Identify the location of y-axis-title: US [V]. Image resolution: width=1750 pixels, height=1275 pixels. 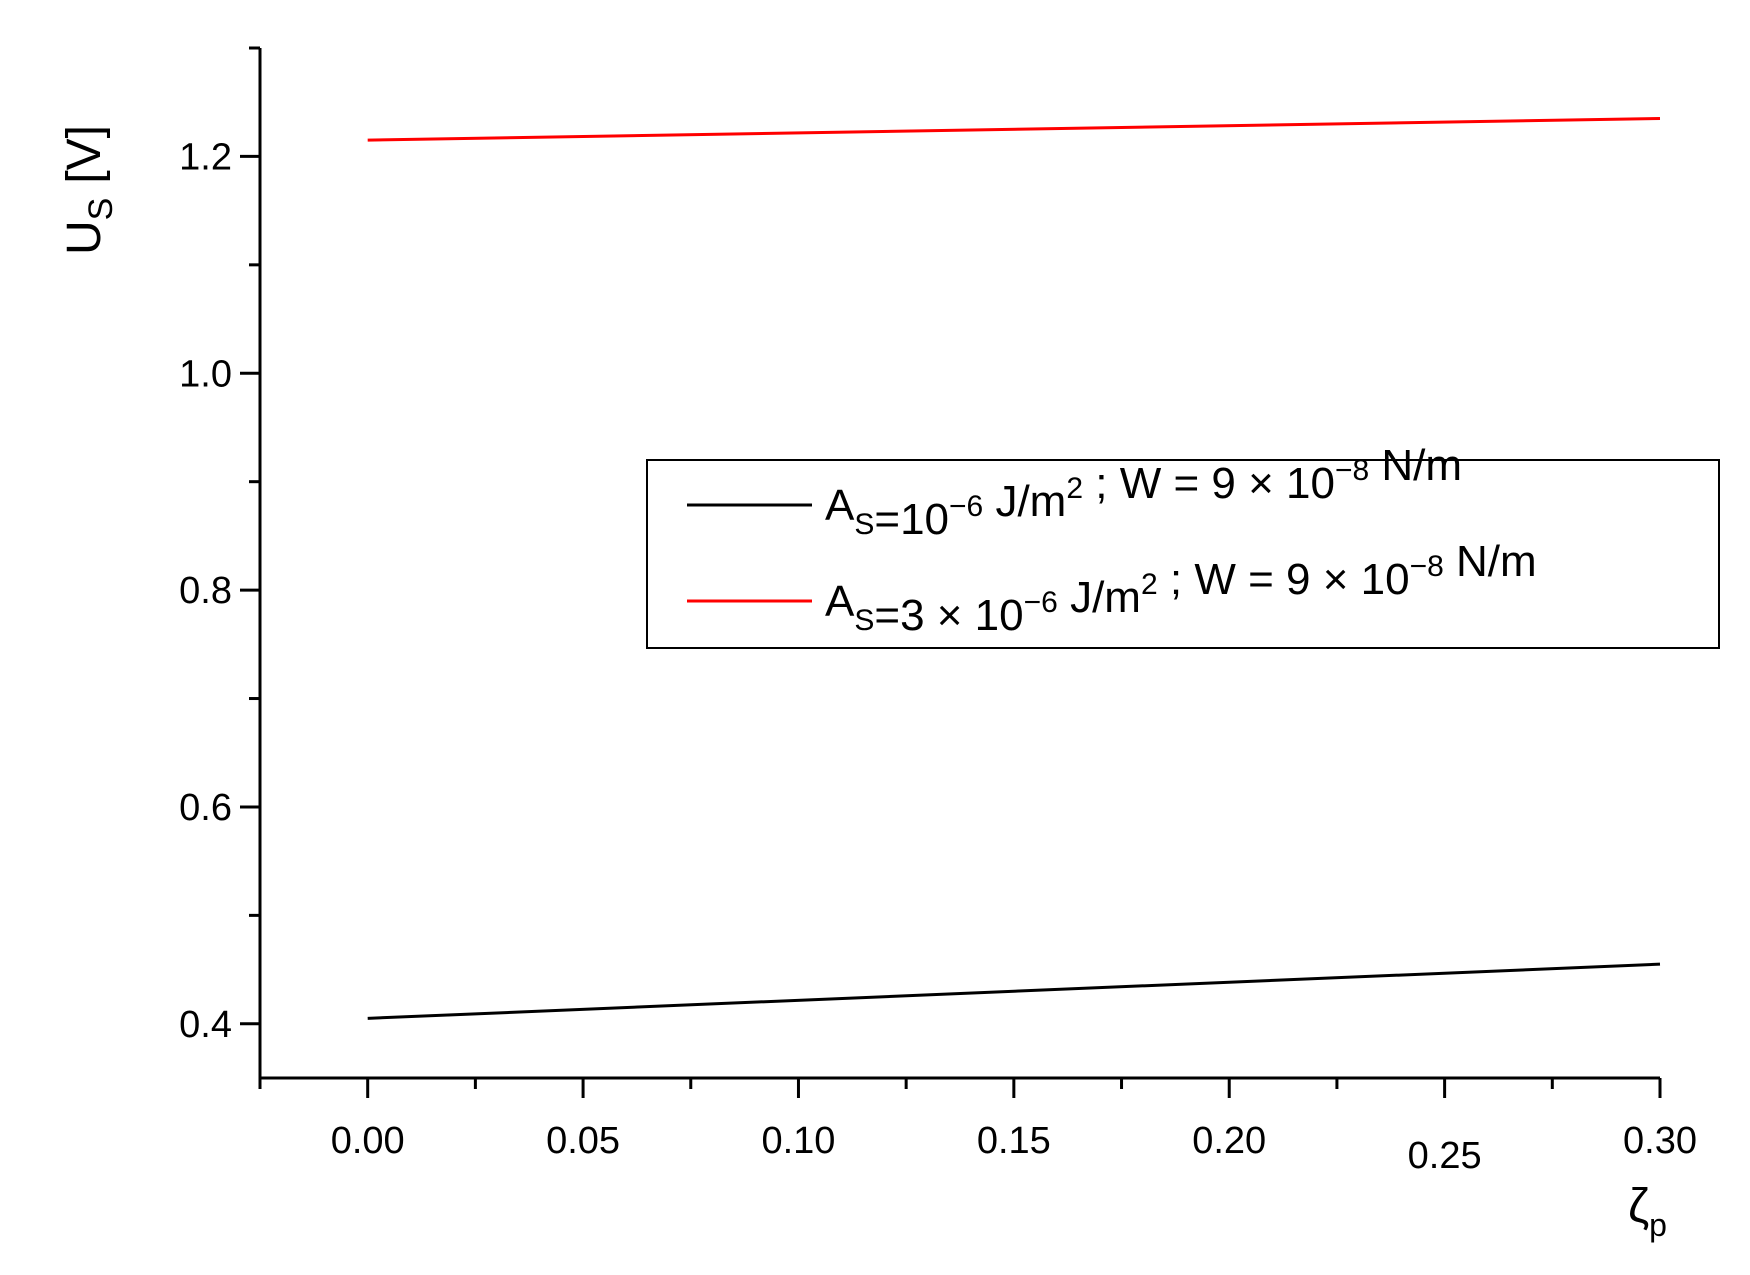
(89, 190).